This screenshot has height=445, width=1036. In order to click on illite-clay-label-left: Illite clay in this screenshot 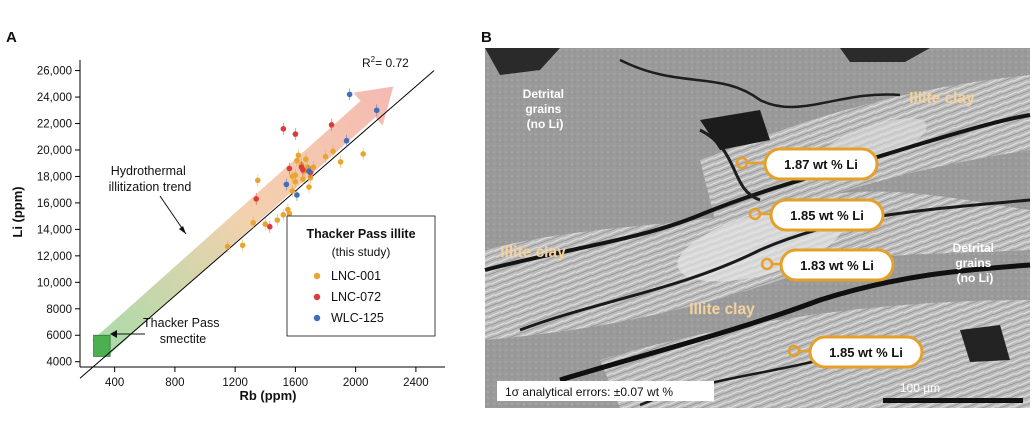, I will do `click(533, 252)`.